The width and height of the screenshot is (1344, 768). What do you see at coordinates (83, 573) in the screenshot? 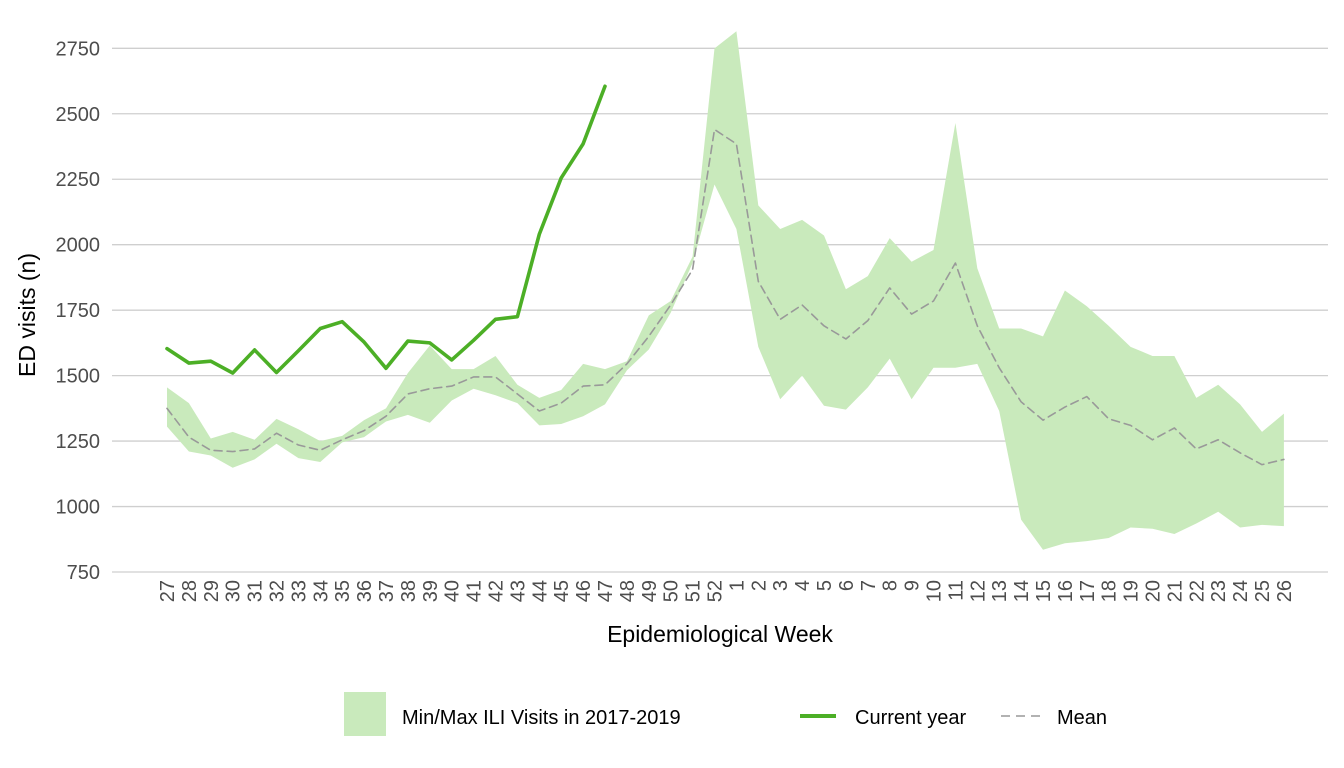
I see `y-tick-label: 750` at bounding box center [83, 573].